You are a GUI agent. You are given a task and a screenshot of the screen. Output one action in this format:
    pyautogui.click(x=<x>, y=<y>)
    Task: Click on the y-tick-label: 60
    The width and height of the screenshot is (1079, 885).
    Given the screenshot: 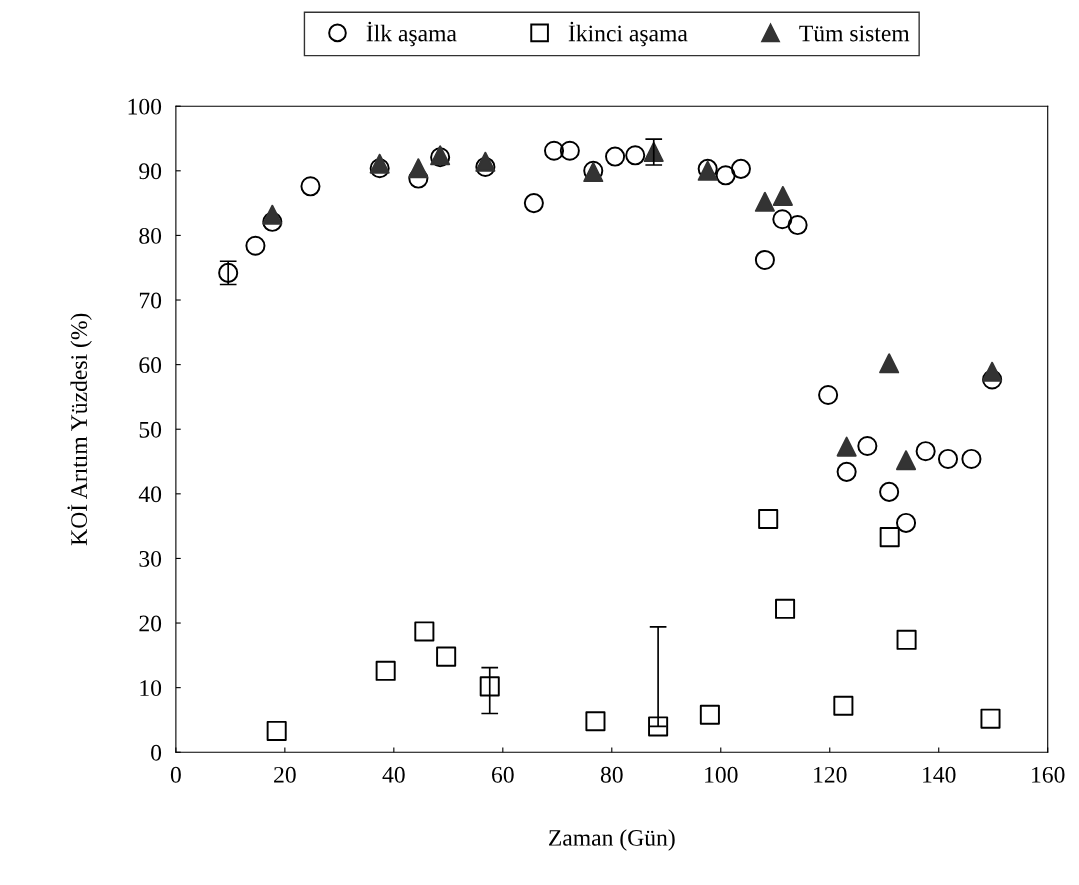 What is the action you would take?
    pyautogui.click(x=150, y=365)
    